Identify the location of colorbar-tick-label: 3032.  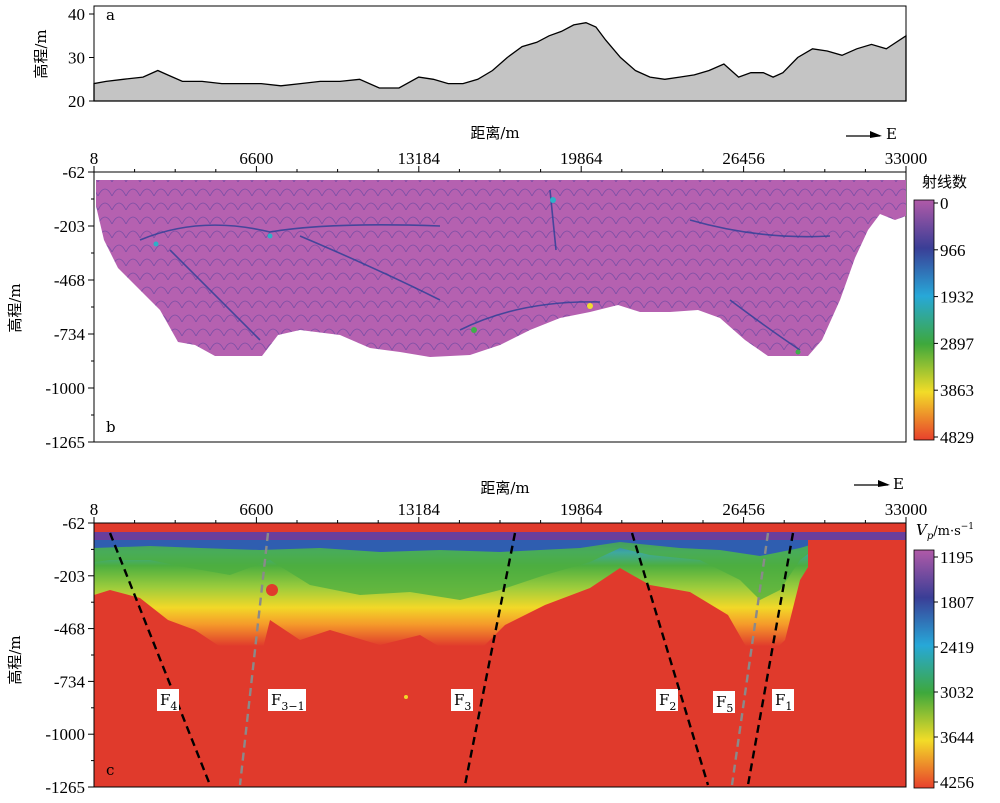
(957, 692).